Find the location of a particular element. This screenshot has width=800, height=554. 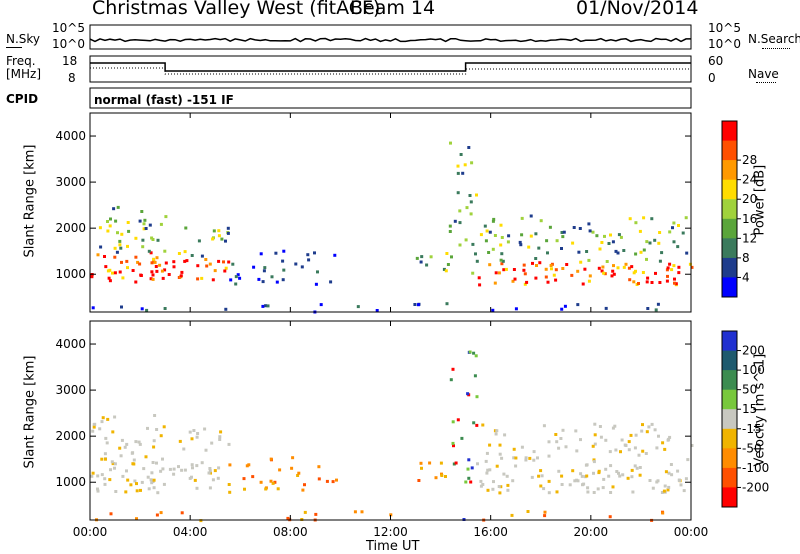

colorbar-tick-label: 20 is located at coordinates (749, 199).